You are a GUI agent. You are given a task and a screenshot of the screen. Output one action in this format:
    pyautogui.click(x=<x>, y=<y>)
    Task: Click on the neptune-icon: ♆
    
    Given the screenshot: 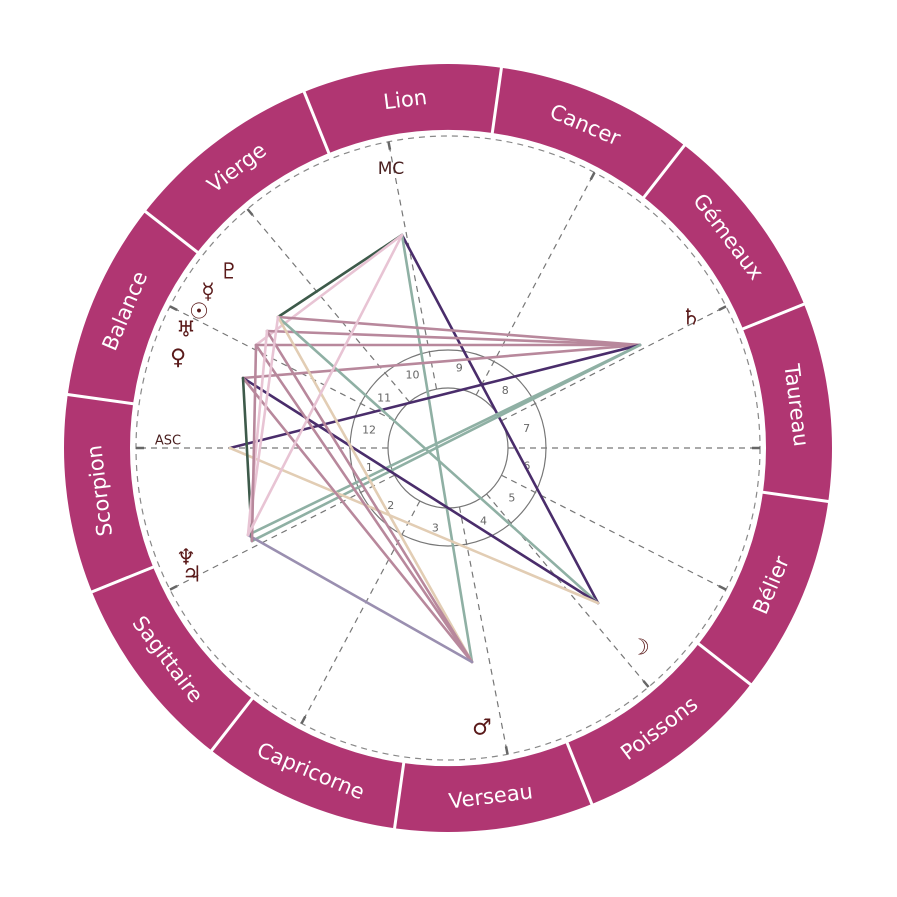 What is the action you would take?
    pyautogui.click(x=186, y=558)
    